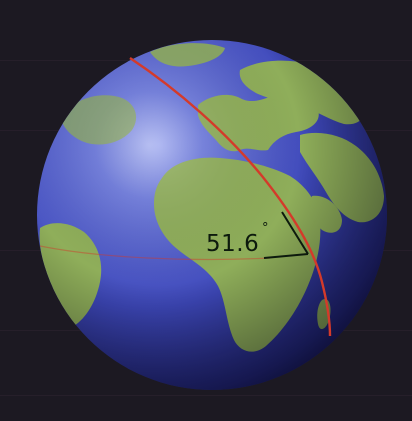 This screenshot has width=412, height=421. What do you see at coordinates (155, 253) in the screenshot?
I see `equator-line` at bounding box center [155, 253].